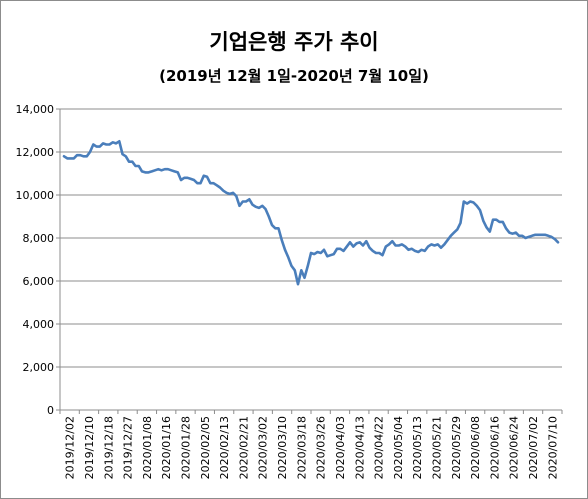 Image resolution: width=588 pixels, height=499 pixels. What do you see at coordinates (224, 447) in the screenshot?
I see `x-tick-label: 2020/02/13` at bounding box center [224, 447].